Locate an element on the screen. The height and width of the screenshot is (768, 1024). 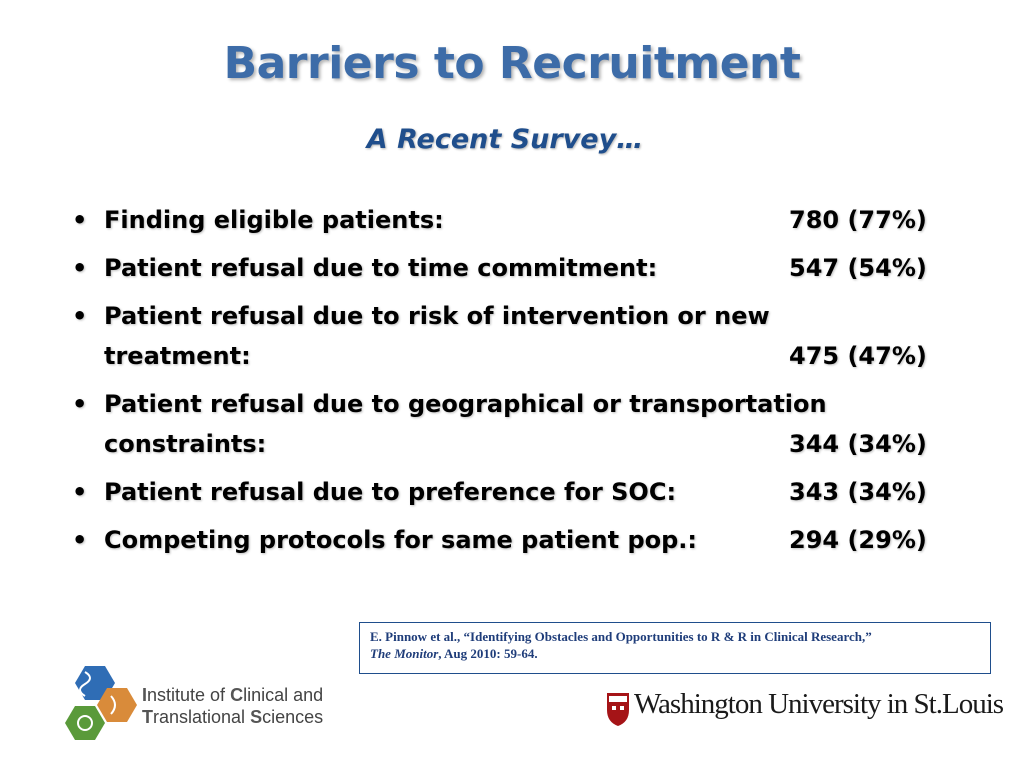
item-line-continued: treatment: 475 (47%) is located at coordinates (528, 356).